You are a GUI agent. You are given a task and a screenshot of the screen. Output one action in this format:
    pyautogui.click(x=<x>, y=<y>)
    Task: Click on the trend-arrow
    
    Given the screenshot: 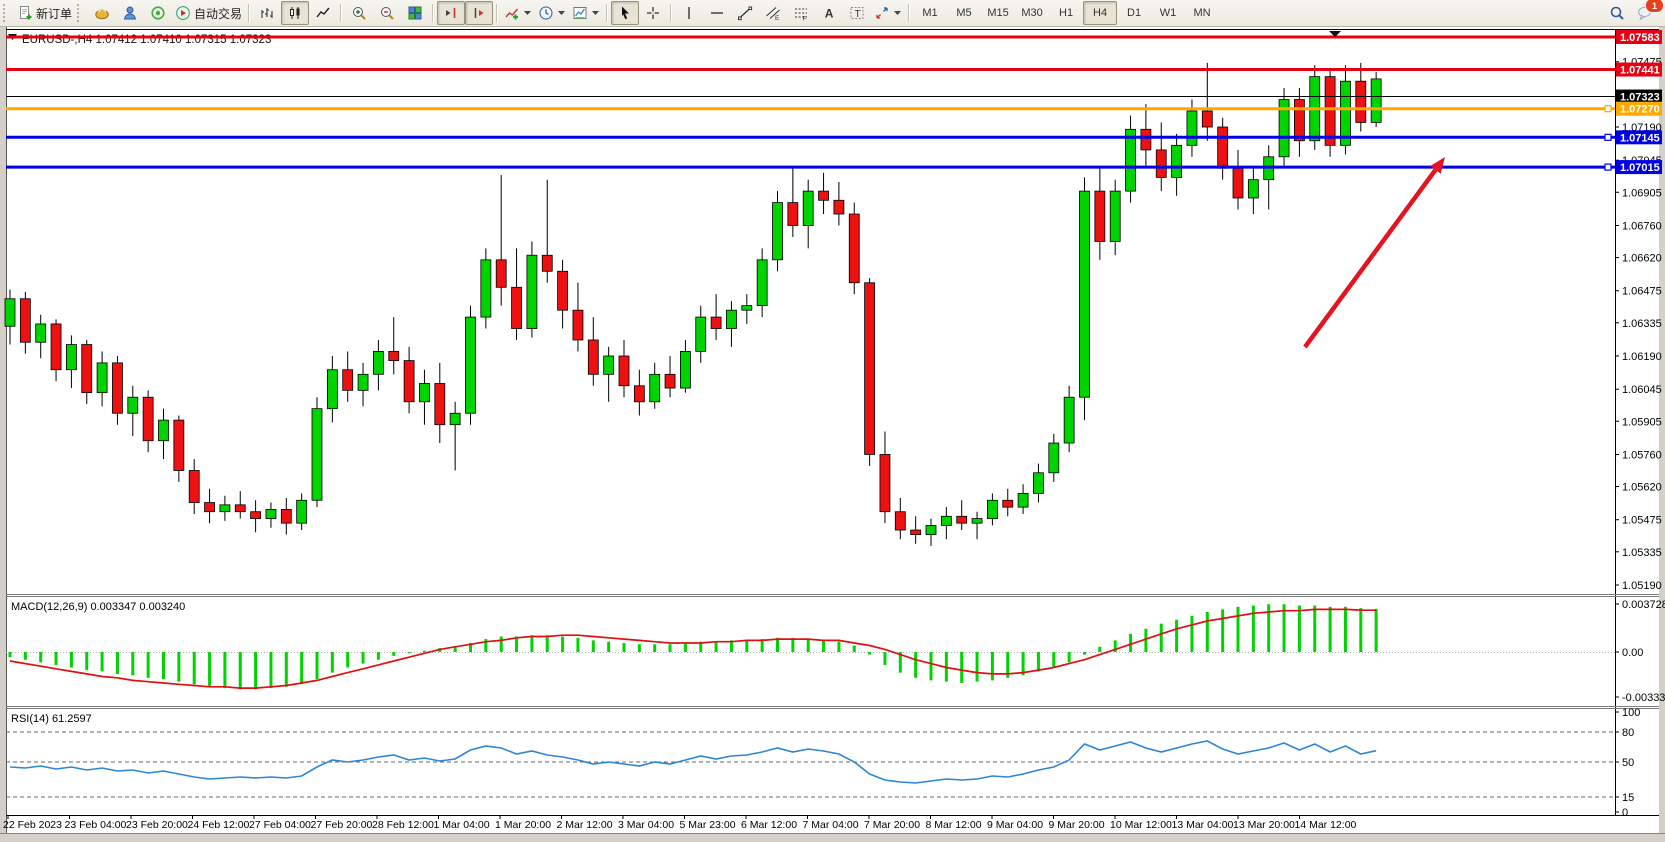 What is the action you would take?
    pyautogui.click(x=1374, y=253)
    